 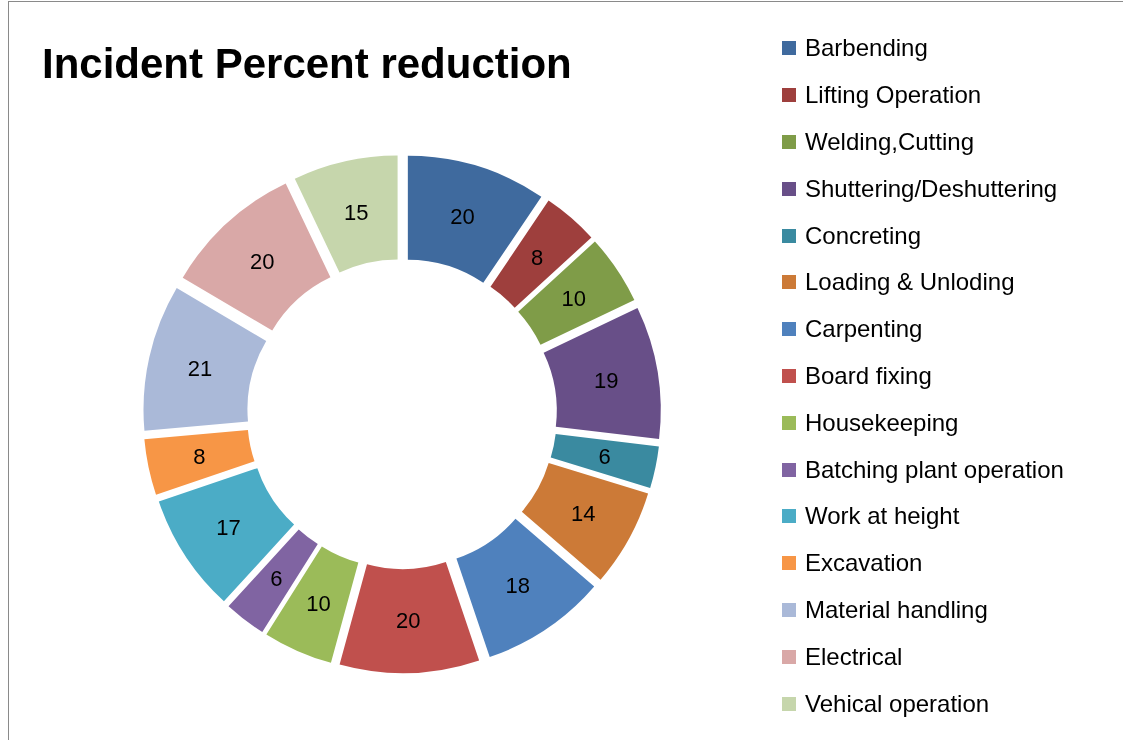 I want to click on data-label: 21, so click(x=200, y=368).